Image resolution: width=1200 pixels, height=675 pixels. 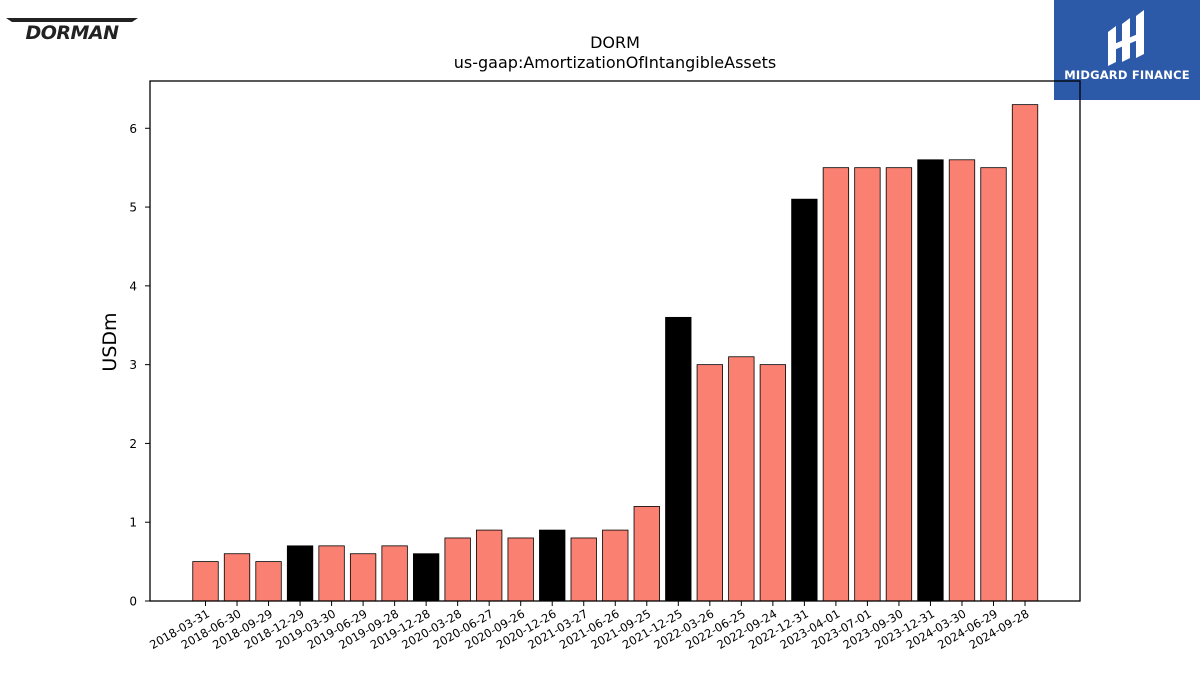 What do you see at coordinates (133, 208) in the screenshot?
I see `y-tick-label: 5` at bounding box center [133, 208].